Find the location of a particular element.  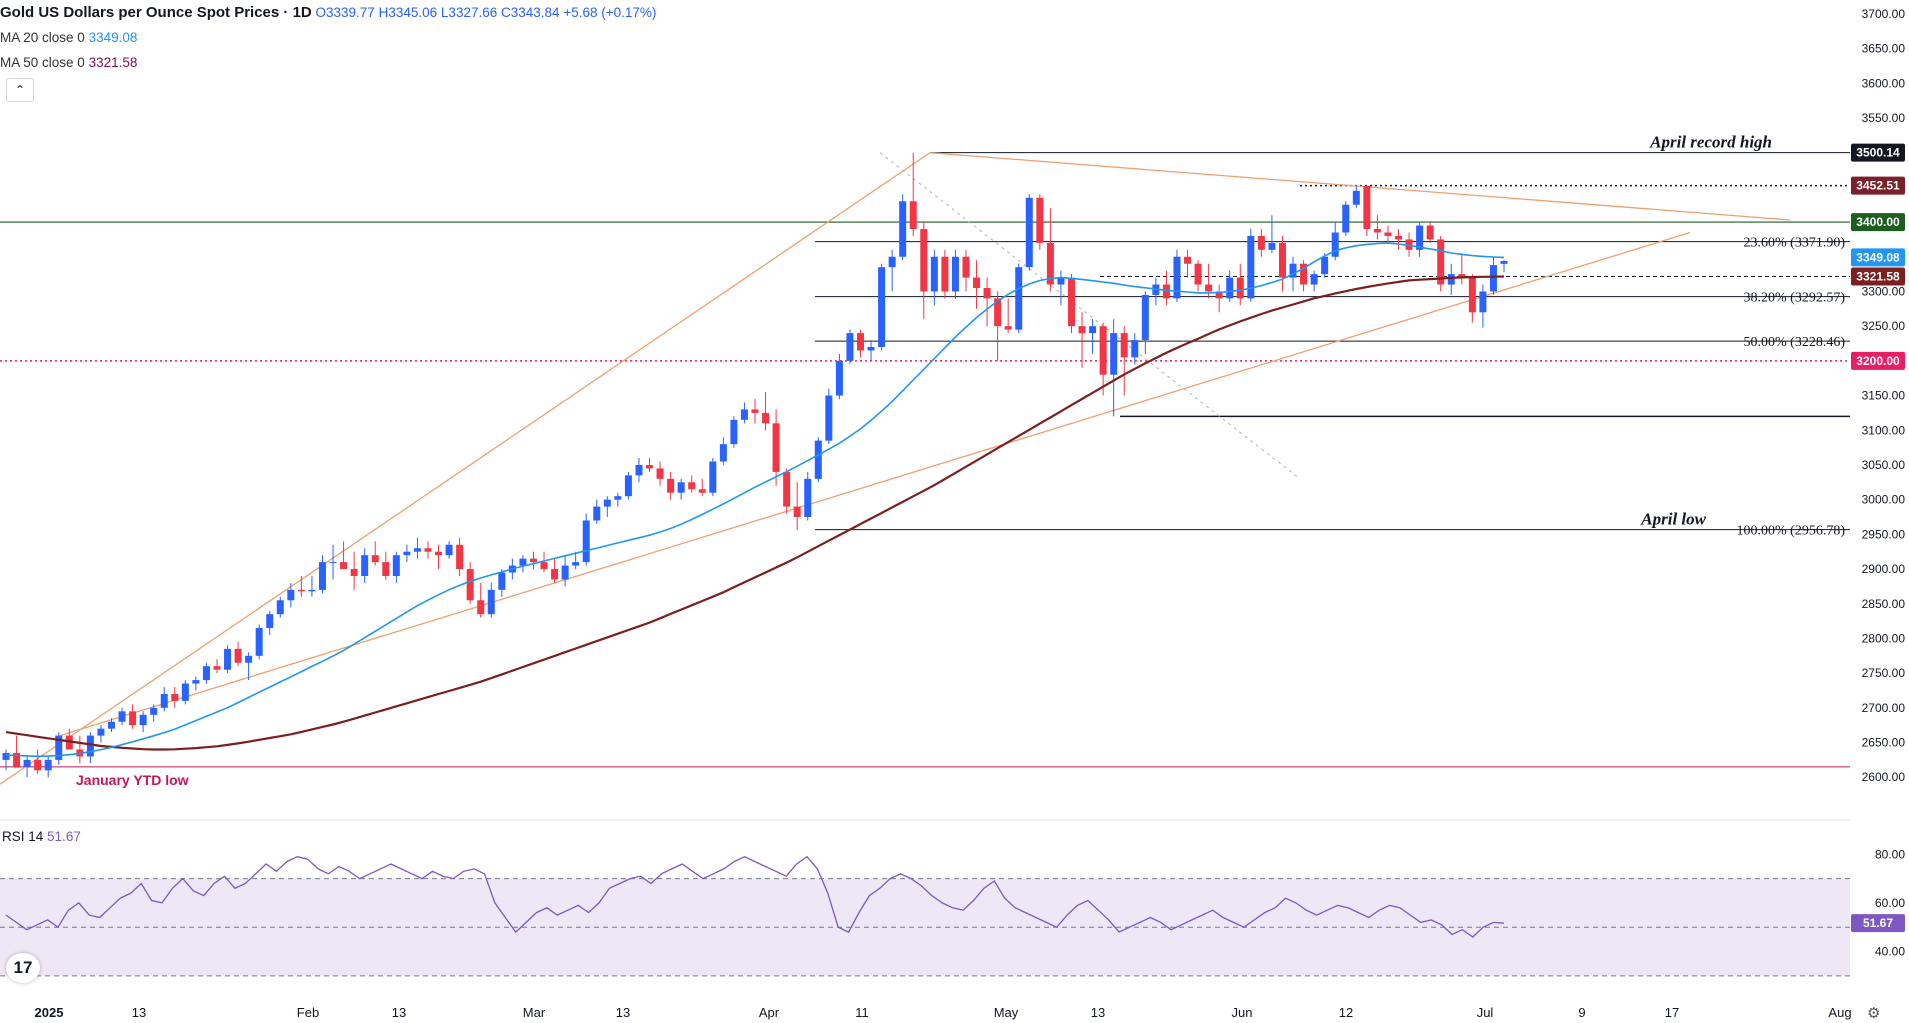

tag-3200-bg is located at coordinates (1878, 360).